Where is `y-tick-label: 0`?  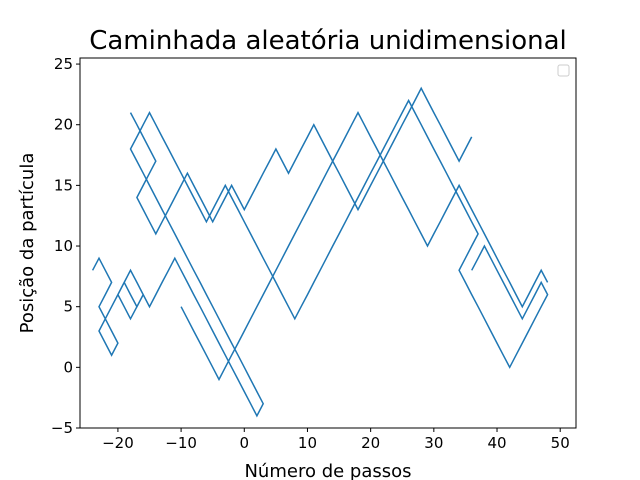
y-tick-label: 0 is located at coordinates (68, 367).